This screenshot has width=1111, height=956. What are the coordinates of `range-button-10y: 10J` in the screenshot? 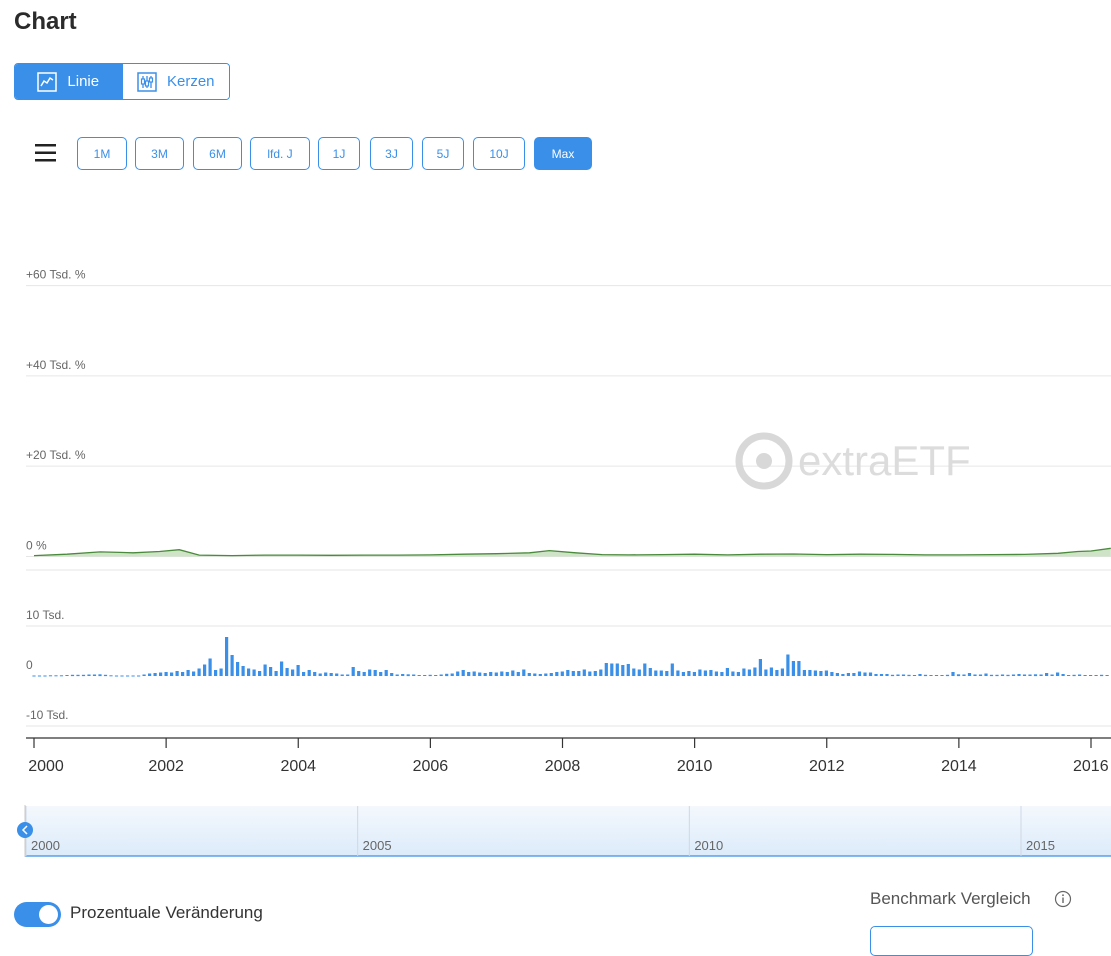 It's located at (499, 153).